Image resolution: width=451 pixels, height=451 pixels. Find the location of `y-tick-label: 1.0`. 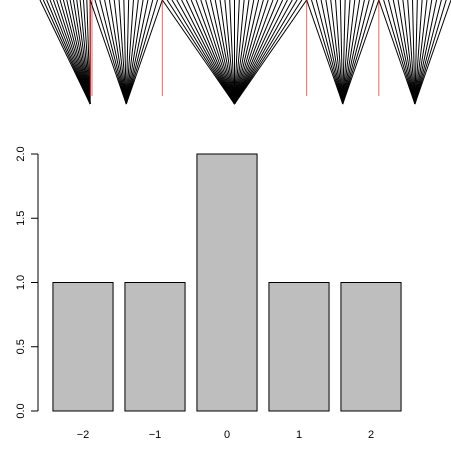

y-tick-label: 1.0 is located at coordinates (21, 282).